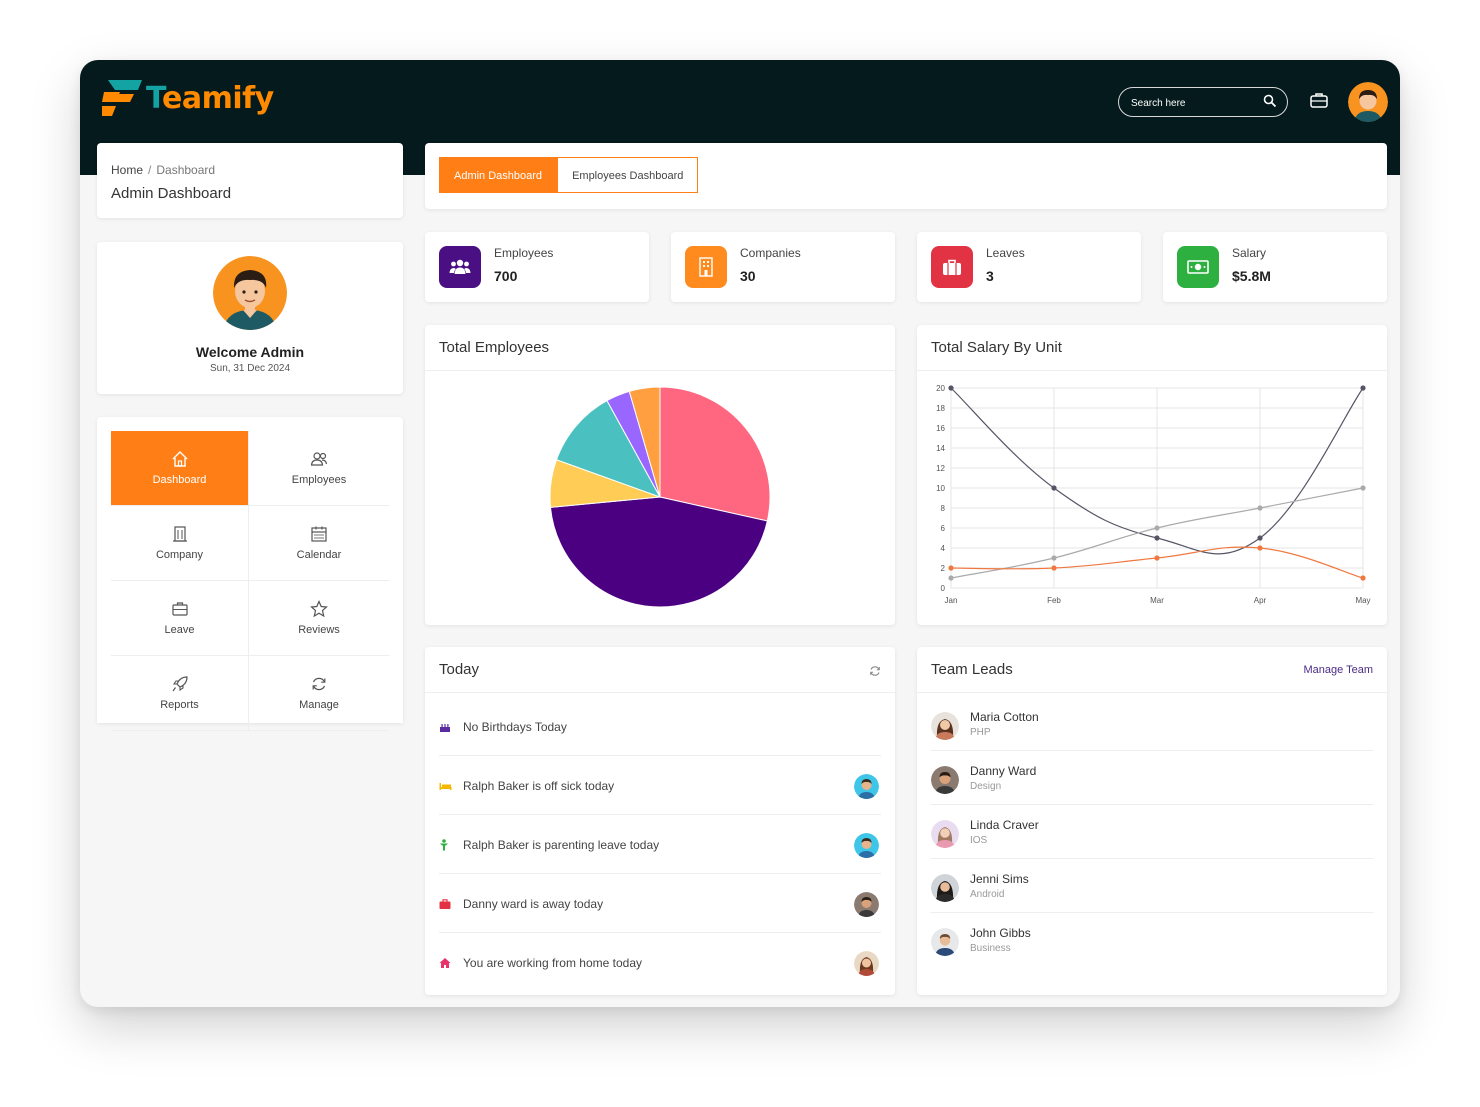 The image size is (1480, 1107). What do you see at coordinates (990, 948) in the screenshot?
I see `lead-role: Business` at bounding box center [990, 948].